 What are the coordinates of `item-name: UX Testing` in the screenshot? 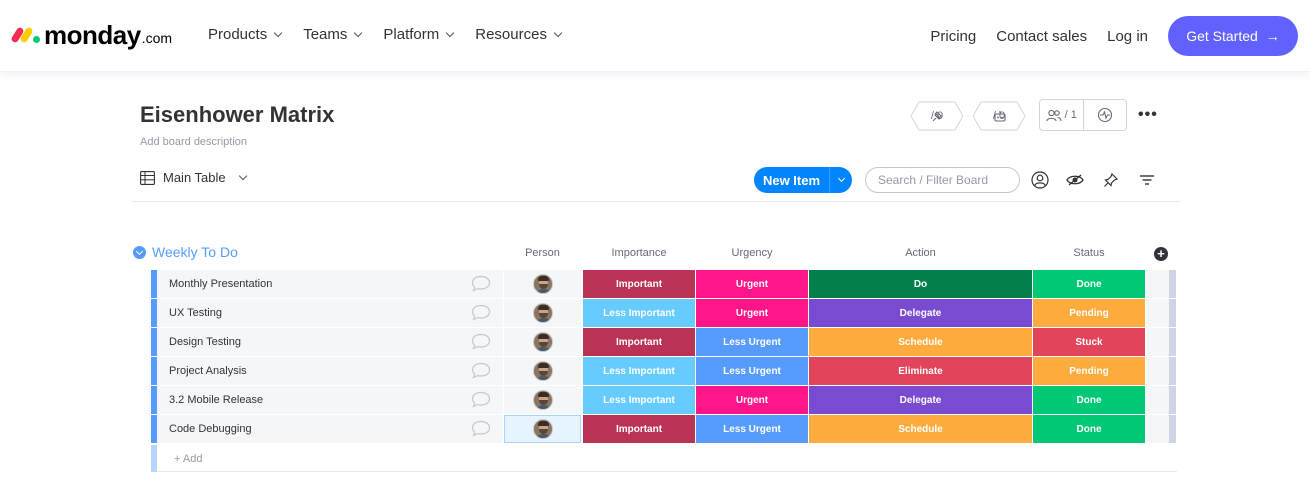 It's located at (195, 313).